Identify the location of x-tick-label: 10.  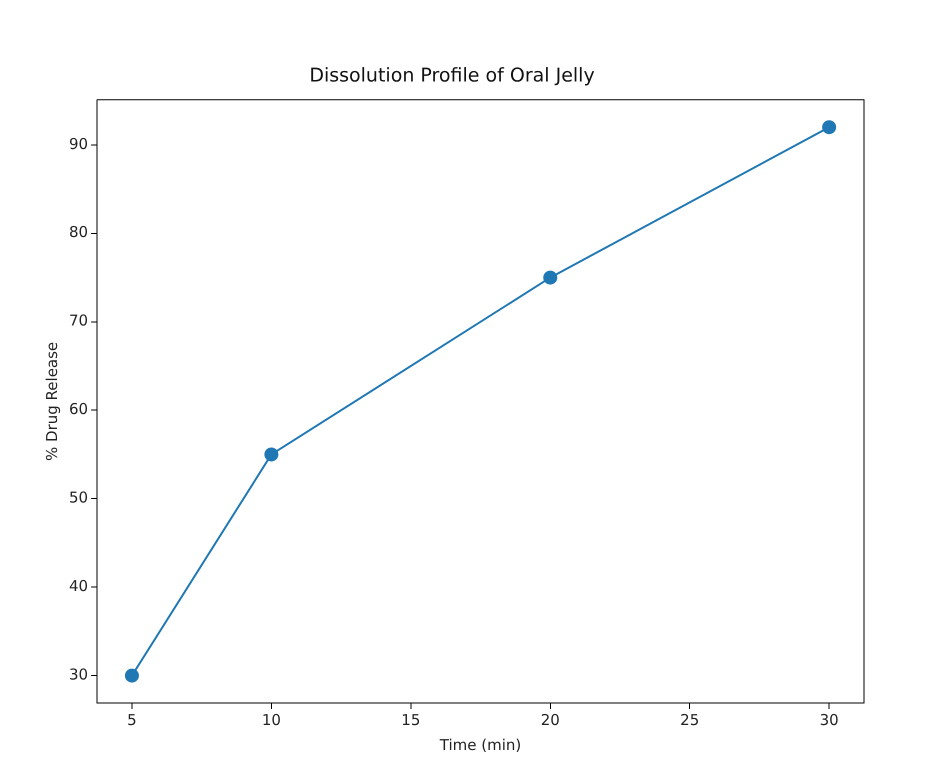
(271, 719).